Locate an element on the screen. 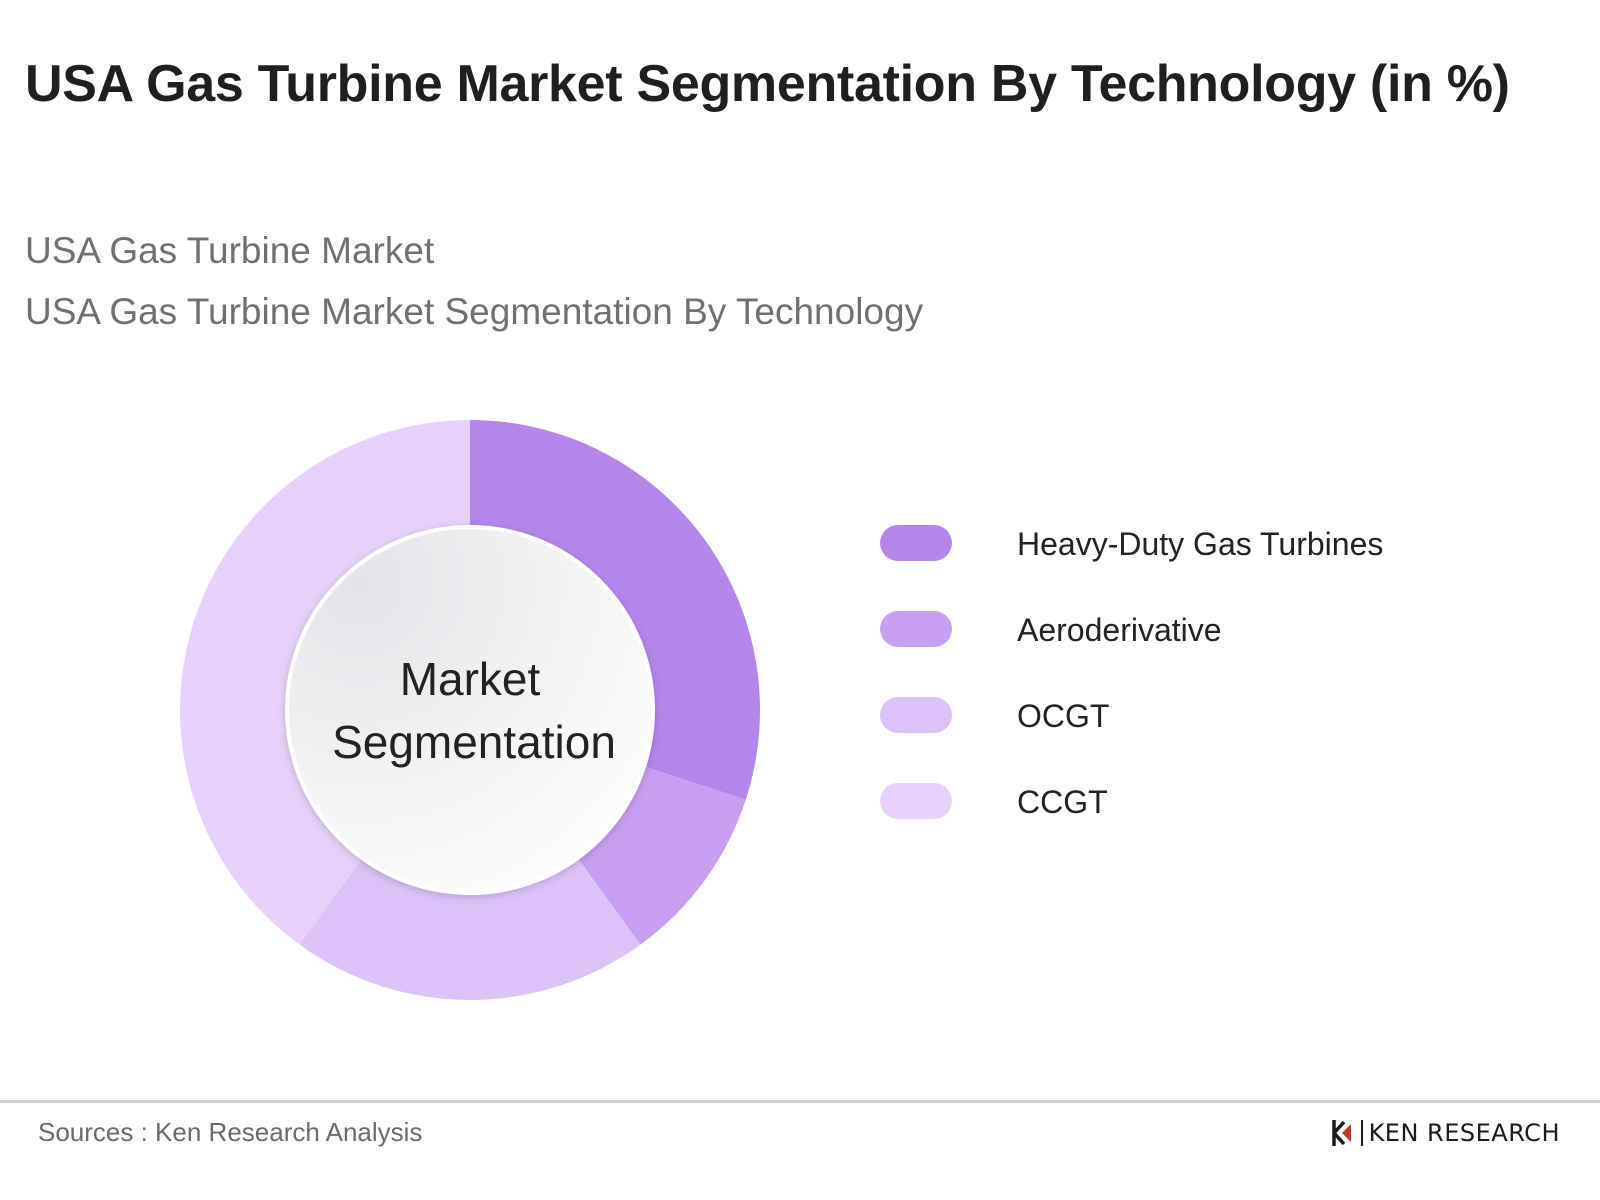 This screenshot has width=1600, height=1200. chart-subtitle-market: USA Gas Turbine Market is located at coordinates (230, 250).